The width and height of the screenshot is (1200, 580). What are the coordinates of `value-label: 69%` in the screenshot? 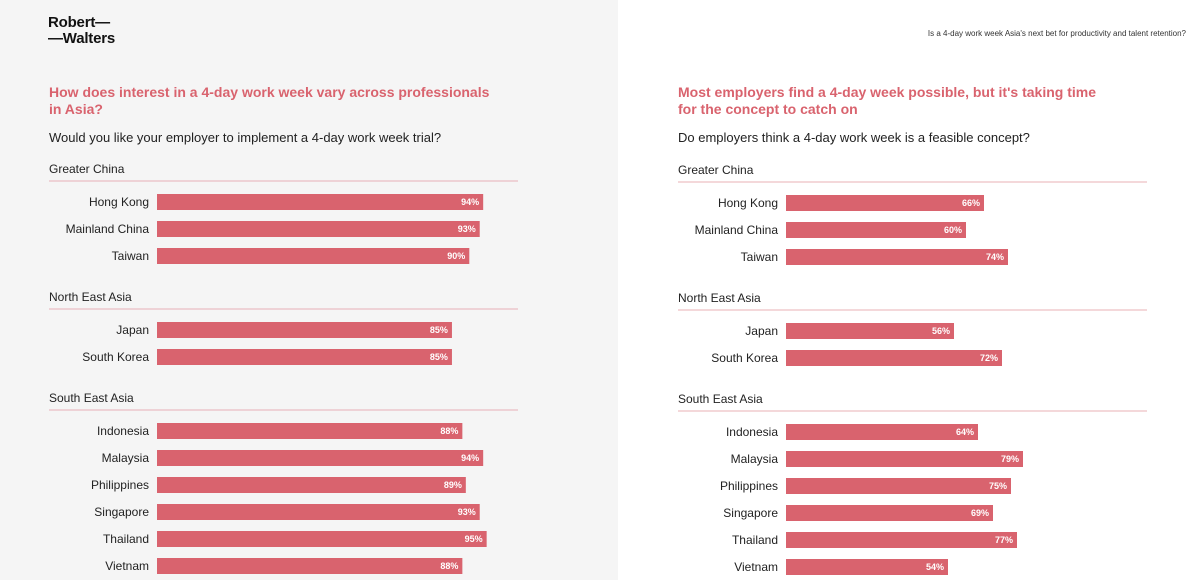 It's located at (980, 513).